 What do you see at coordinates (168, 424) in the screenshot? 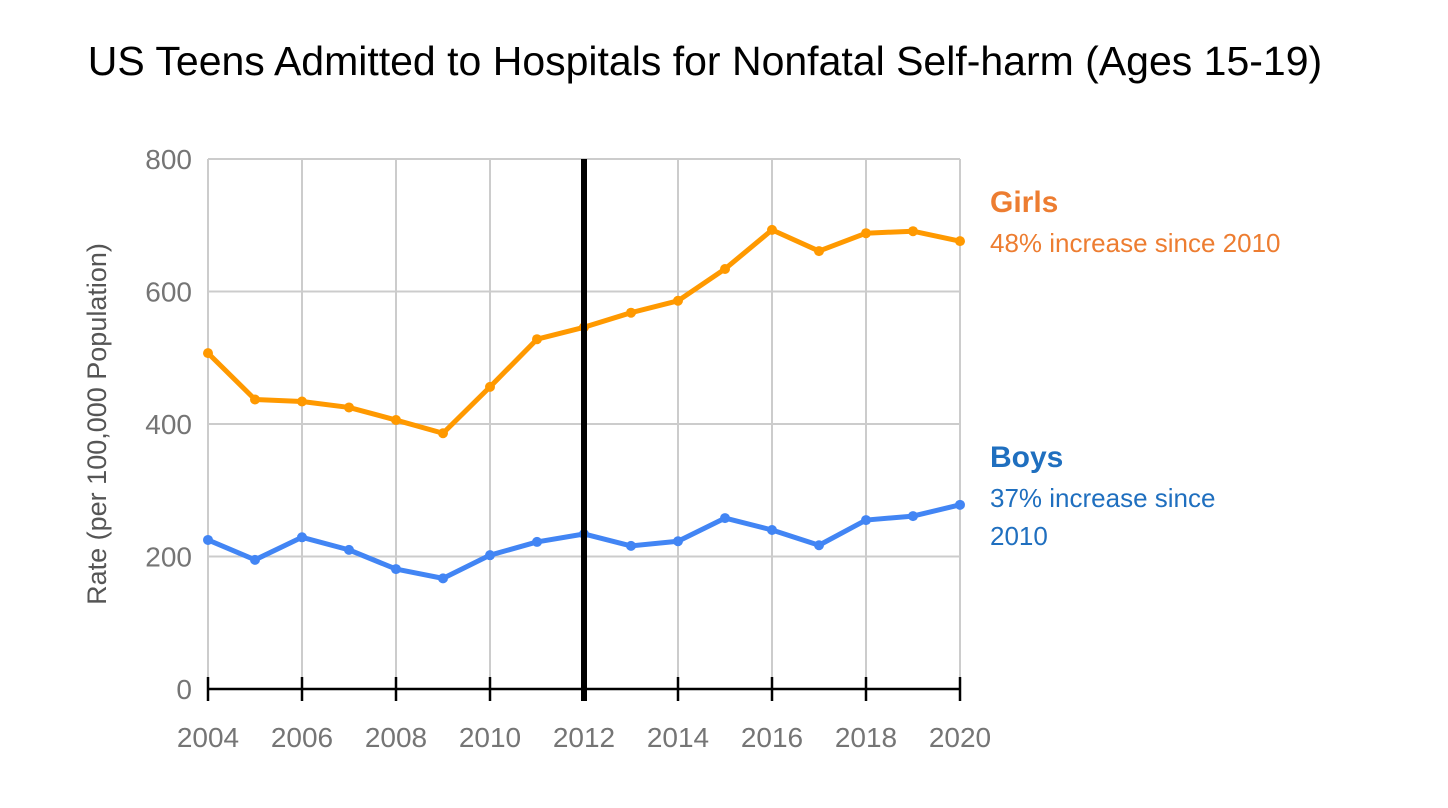
I see `y-tick-label: 400` at bounding box center [168, 424].